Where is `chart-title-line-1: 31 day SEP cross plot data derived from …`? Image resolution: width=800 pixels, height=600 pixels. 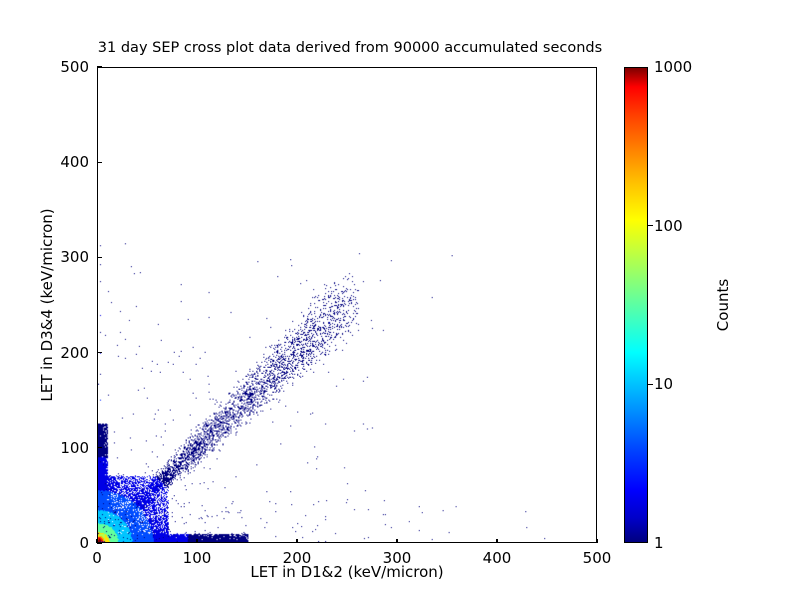
chart-title-line-1: 31 day SEP cross plot data derived from … is located at coordinates (350, 48).